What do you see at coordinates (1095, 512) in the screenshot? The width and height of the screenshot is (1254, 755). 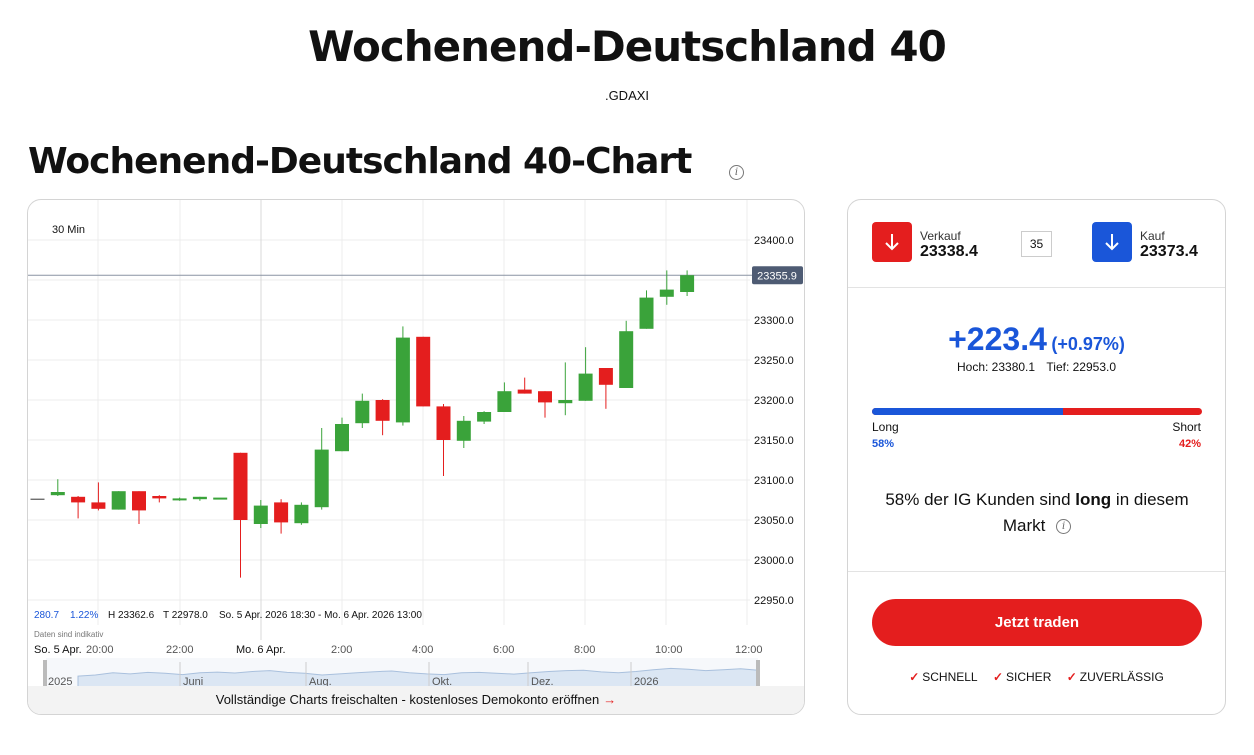 I see `sentiment-text-post: in diesem Markt` at bounding box center [1095, 512].